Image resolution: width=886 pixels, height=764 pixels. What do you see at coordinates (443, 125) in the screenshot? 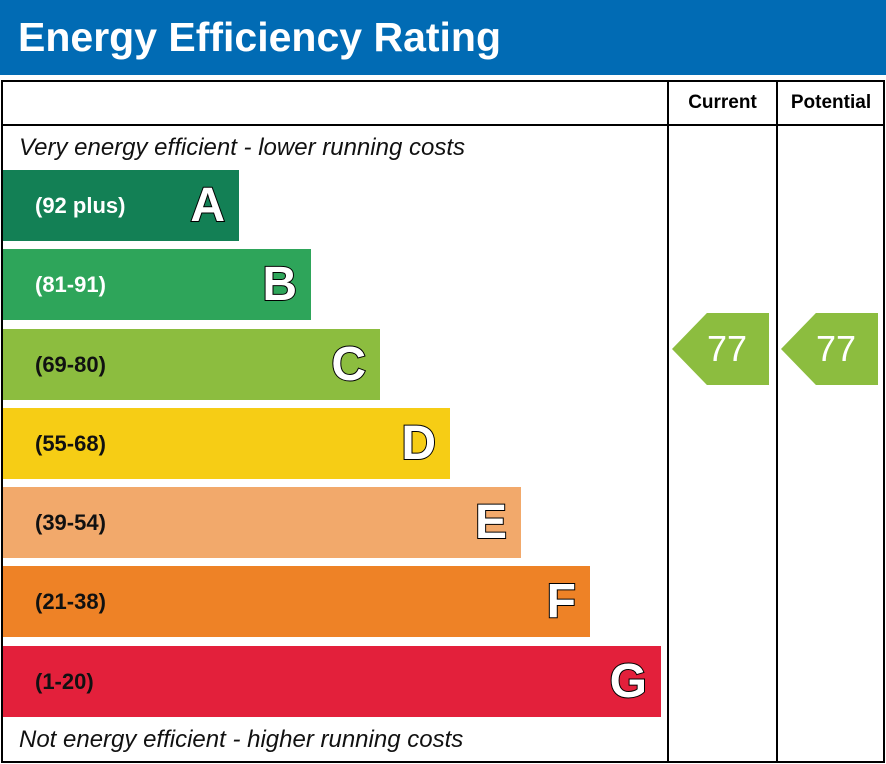
I see `header-divider` at bounding box center [443, 125].